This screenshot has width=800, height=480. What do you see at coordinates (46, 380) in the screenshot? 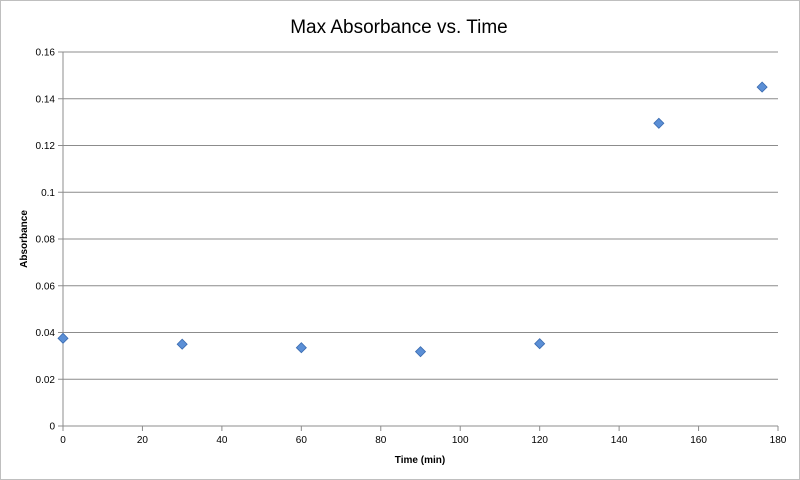
I see `y-tick-label: 0.02` at bounding box center [46, 380].